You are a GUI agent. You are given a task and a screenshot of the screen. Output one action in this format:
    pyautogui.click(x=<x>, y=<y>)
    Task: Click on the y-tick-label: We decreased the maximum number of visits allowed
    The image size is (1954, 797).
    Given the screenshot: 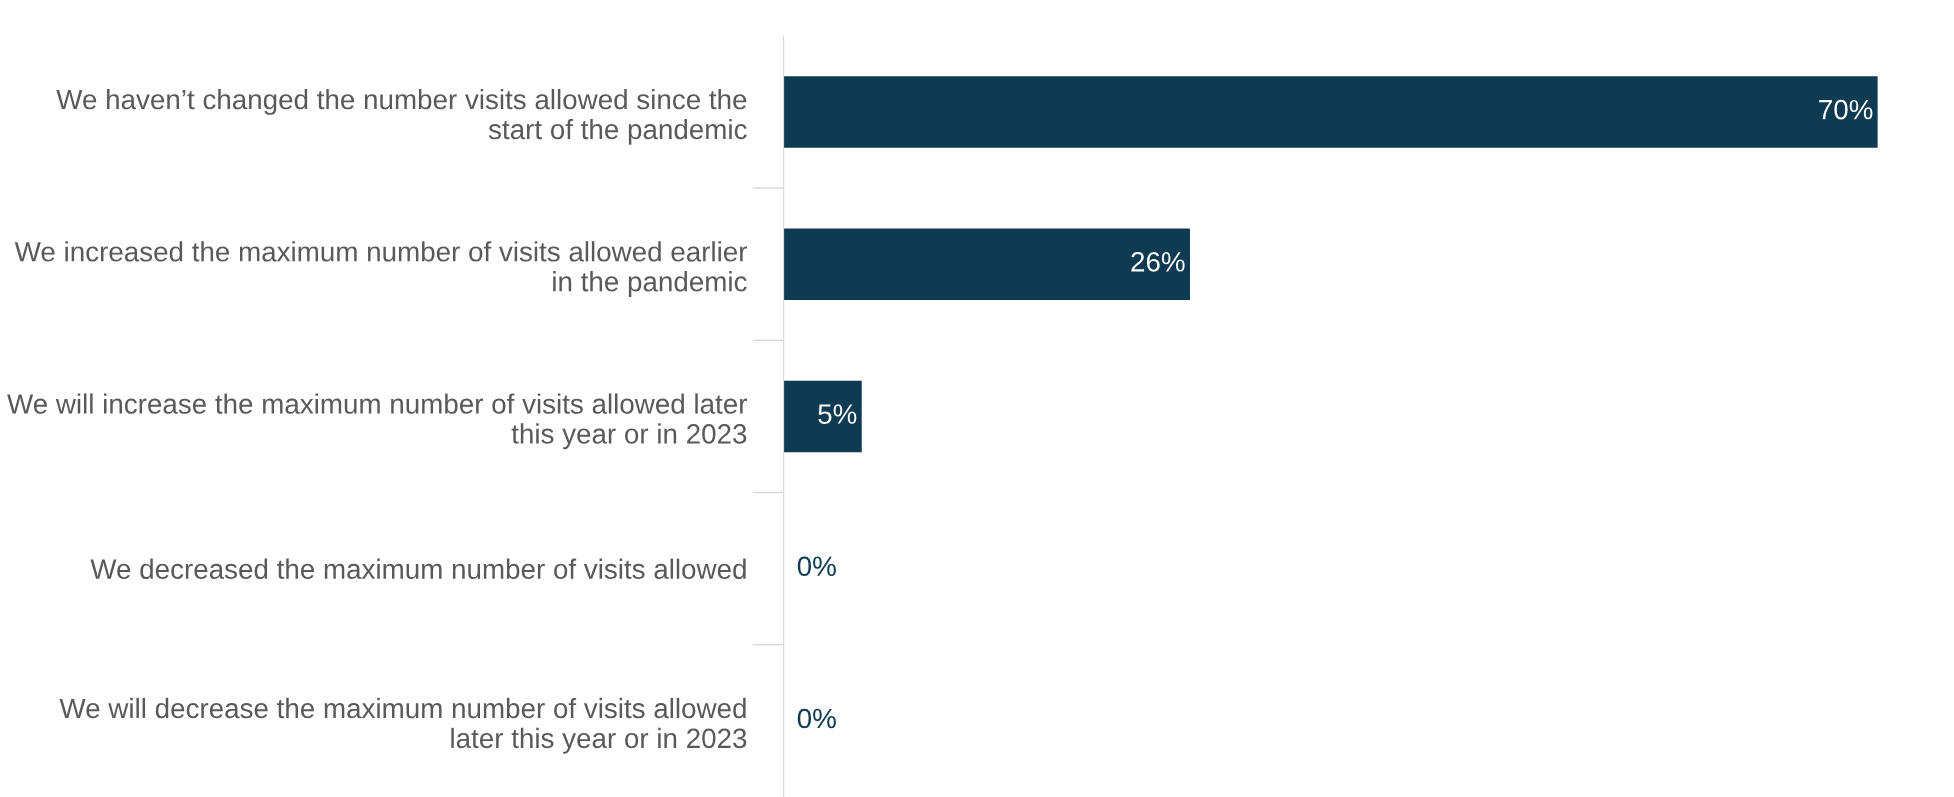 What is the action you would take?
    pyautogui.click(x=418, y=568)
    